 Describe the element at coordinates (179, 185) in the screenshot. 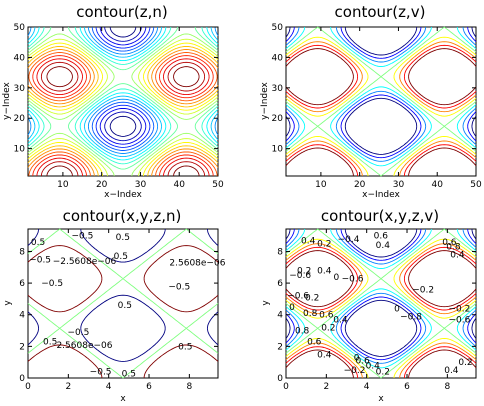

I see `x-tick-label: 40` at that location.